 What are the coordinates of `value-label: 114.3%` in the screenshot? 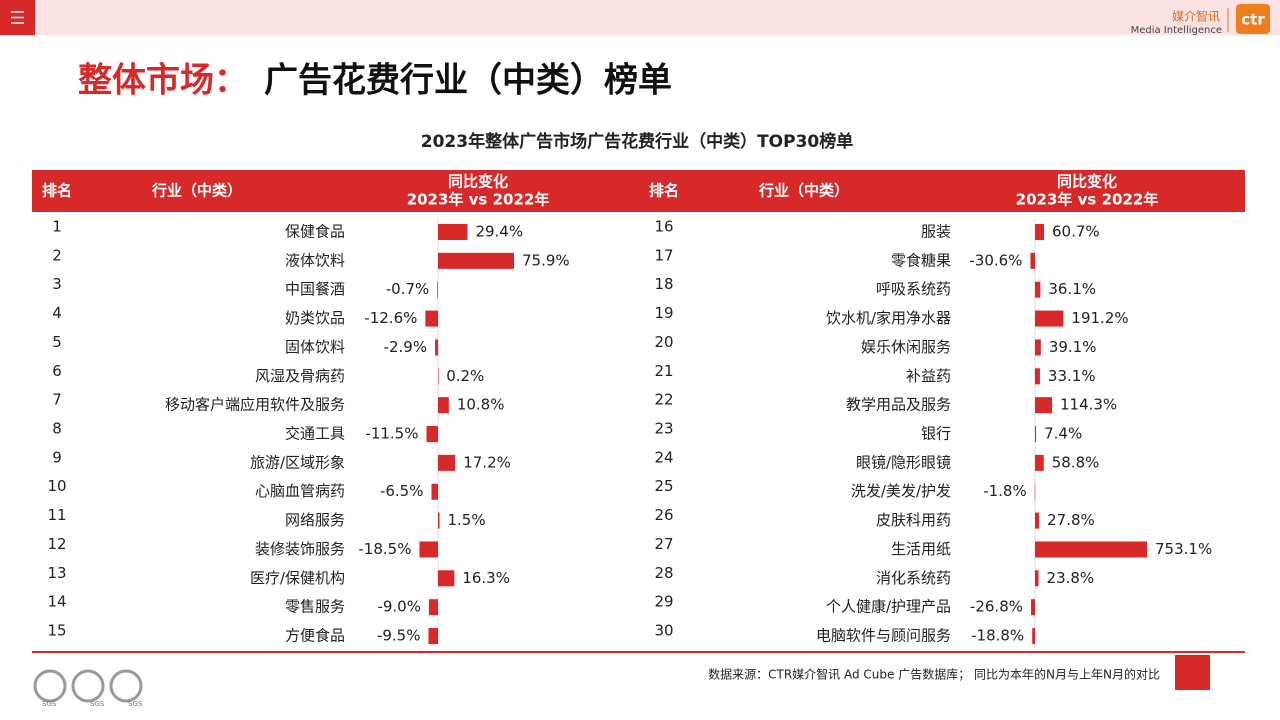 It's located at (1088, 405).